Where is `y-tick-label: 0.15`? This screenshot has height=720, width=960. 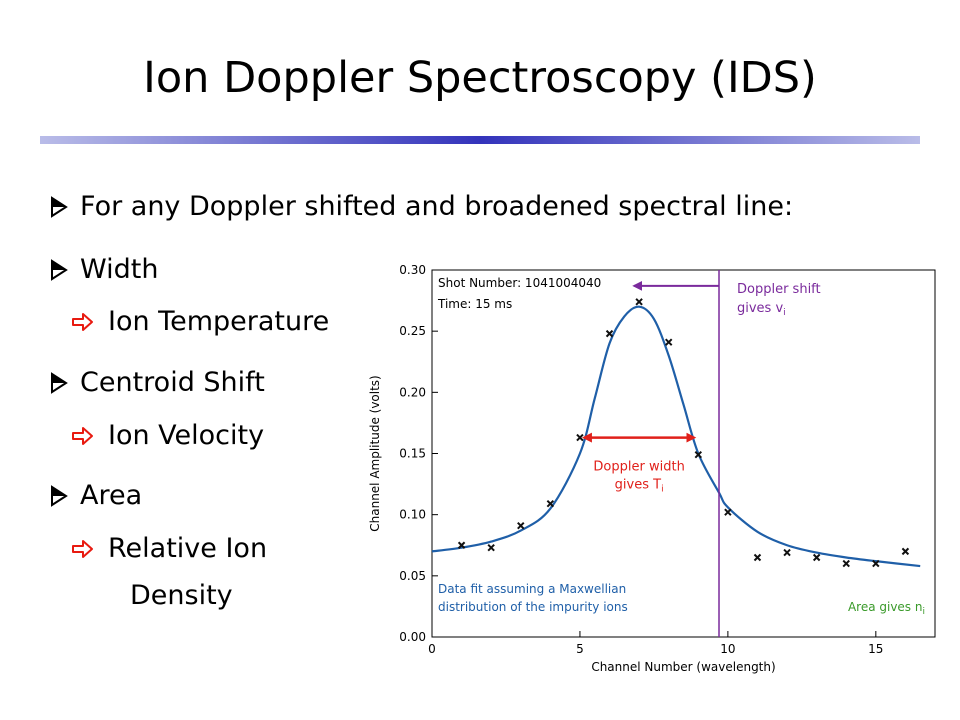
y-tick-label: 0.15 is located at coordinates (412, 454).